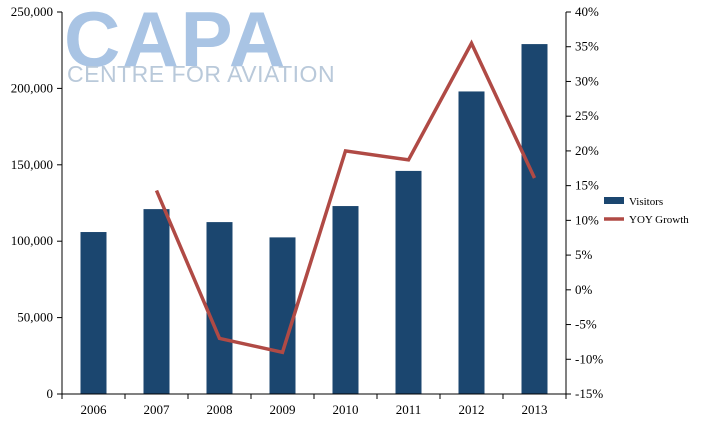 Image resolution: width=709 pixels, height=422 pixels. What do you see at coordinates (175, 41) in the screenshot?
I see `logo-main-text: CAPA` at bounding box center [175, 41].